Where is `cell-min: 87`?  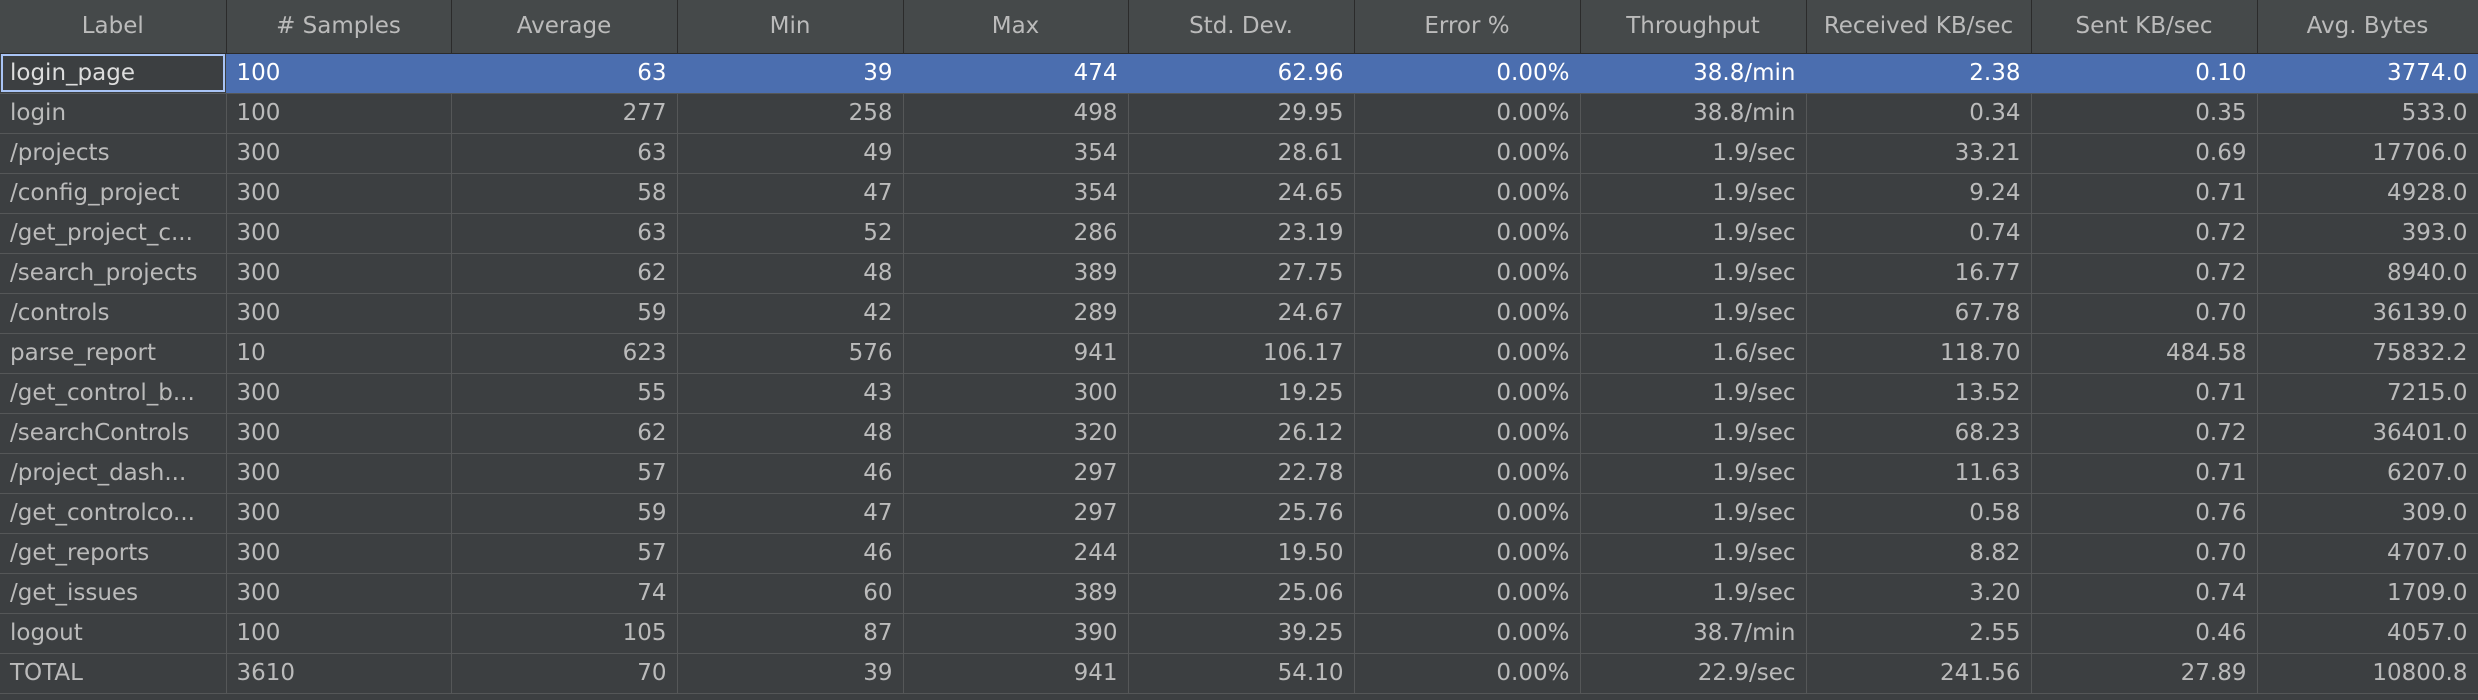
cell-min: 87 is located at coordinates (790, 633).